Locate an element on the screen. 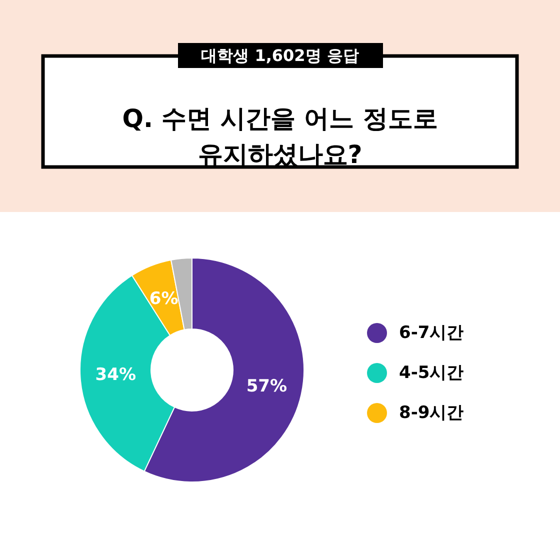  legend-label: 8-9시간 is located at coordinates (431, 413).